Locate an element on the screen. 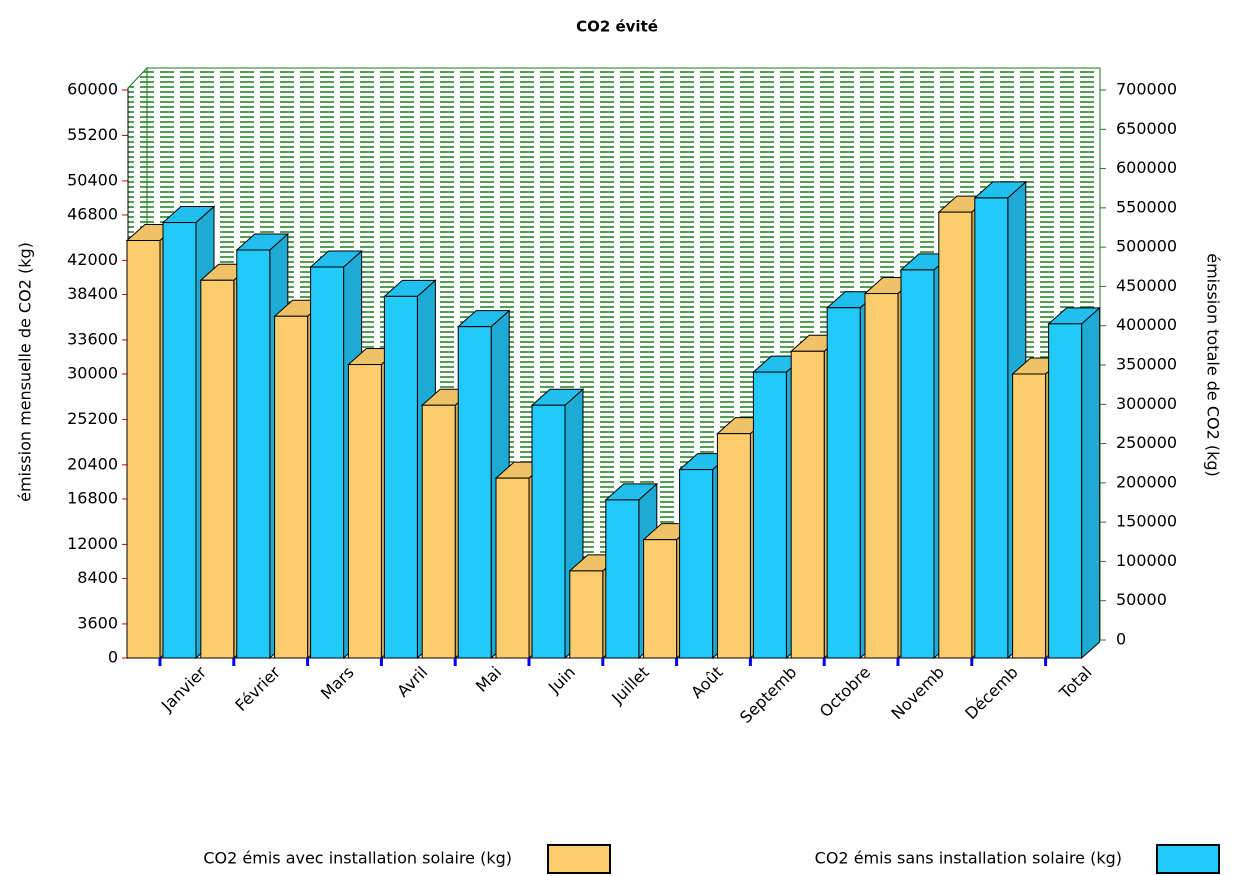 This screenshot has height=876, width=1235. y2-tick-label: 200000 is located at coordinates (1146, 481).